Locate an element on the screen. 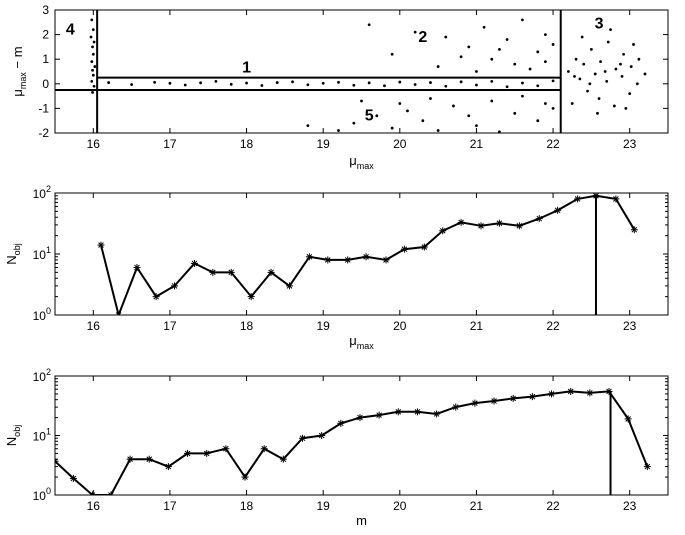 The height and width of the screenshot is (535, 685). x-tick-label: 19 is located at coordinates (324, 144).